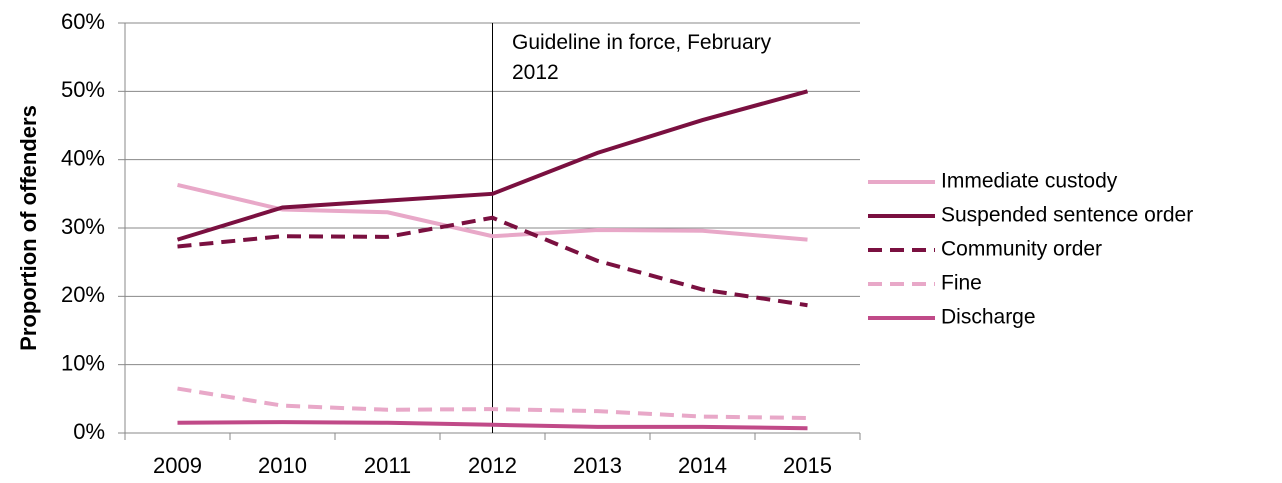  Describe the element at coordinates (1021, 249) in the screenshot. I see `legend-label: Community order` at that location.